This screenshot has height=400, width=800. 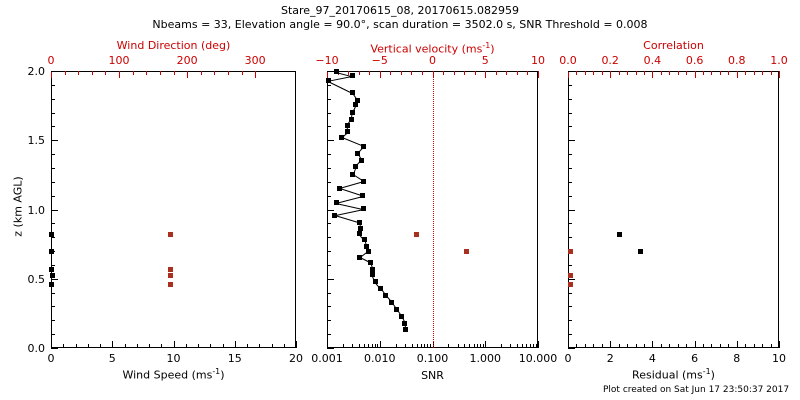 What do you see at coordinates (173, 45) in the screenshot?
I see `top-axis-title: Wind Direction (deg)` at bounding box center [173, 45].